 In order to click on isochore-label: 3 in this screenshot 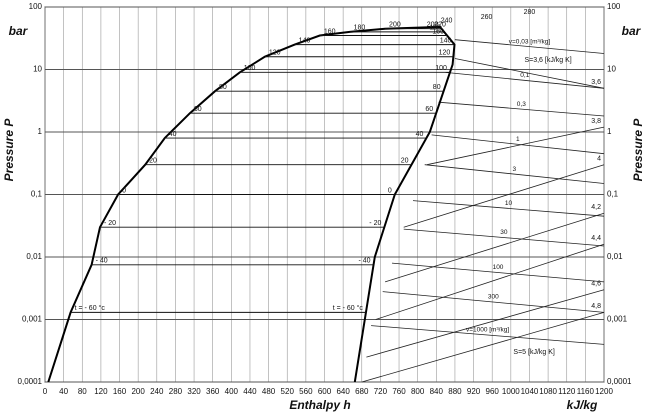, I will do `click(515, 169)`.